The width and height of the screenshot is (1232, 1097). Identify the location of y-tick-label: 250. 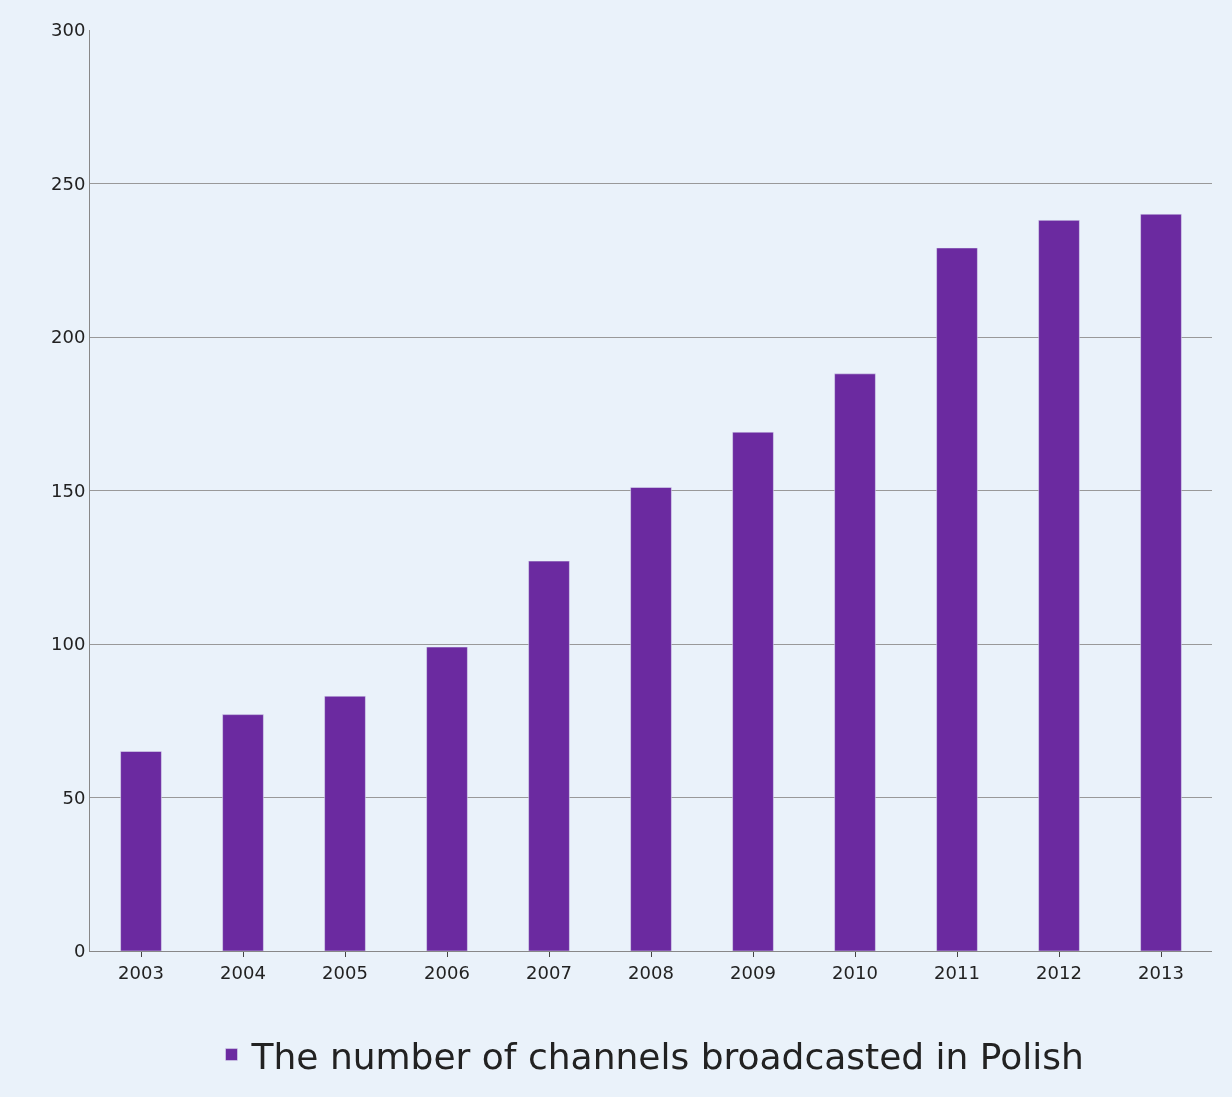
(68, 183).